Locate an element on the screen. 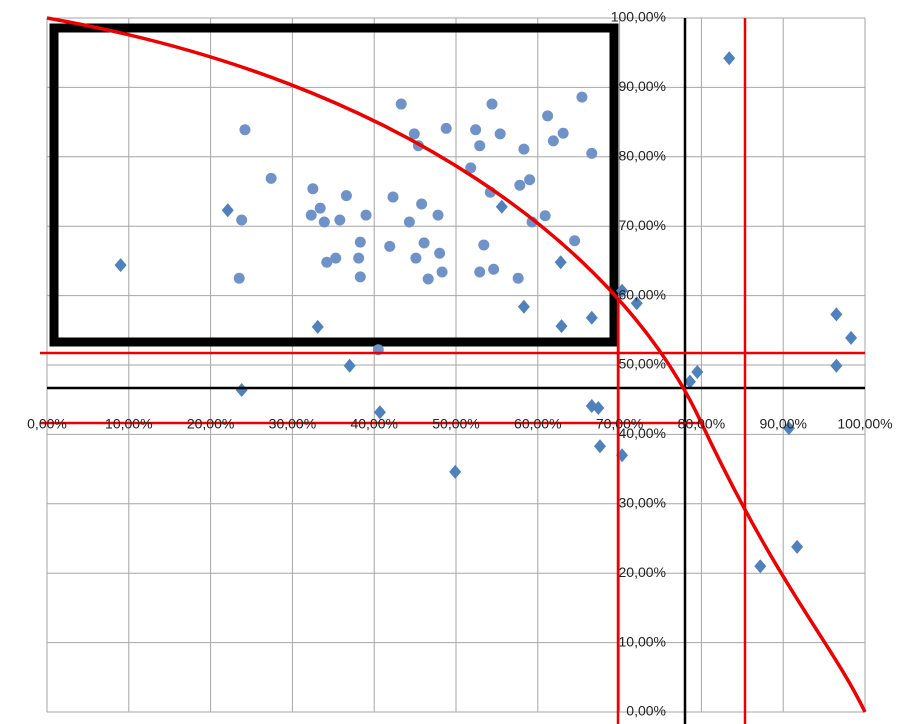 The image size is (910, 724). y-tick-label: 20,00% is located at coordinates (642, 572).